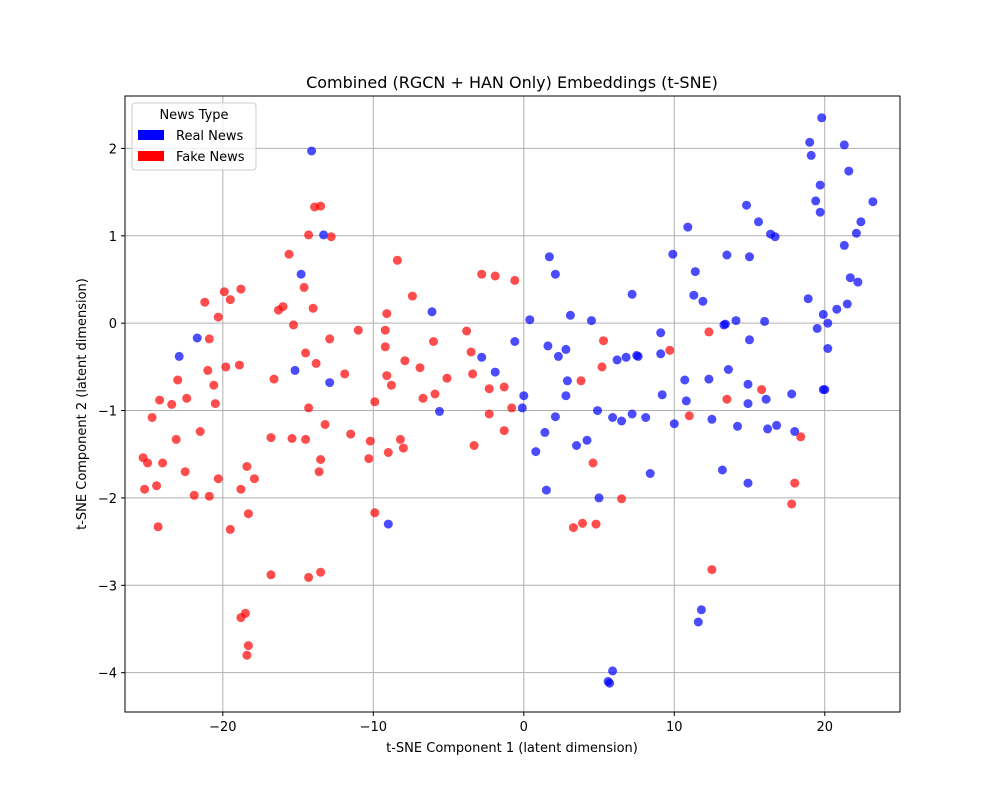 The height and width of the screenshot is (800, 1000). What do you see at coordinates (107, 412) in the screenshot?
I see `y-tick-label: −1` at bounding box center [107, 412].